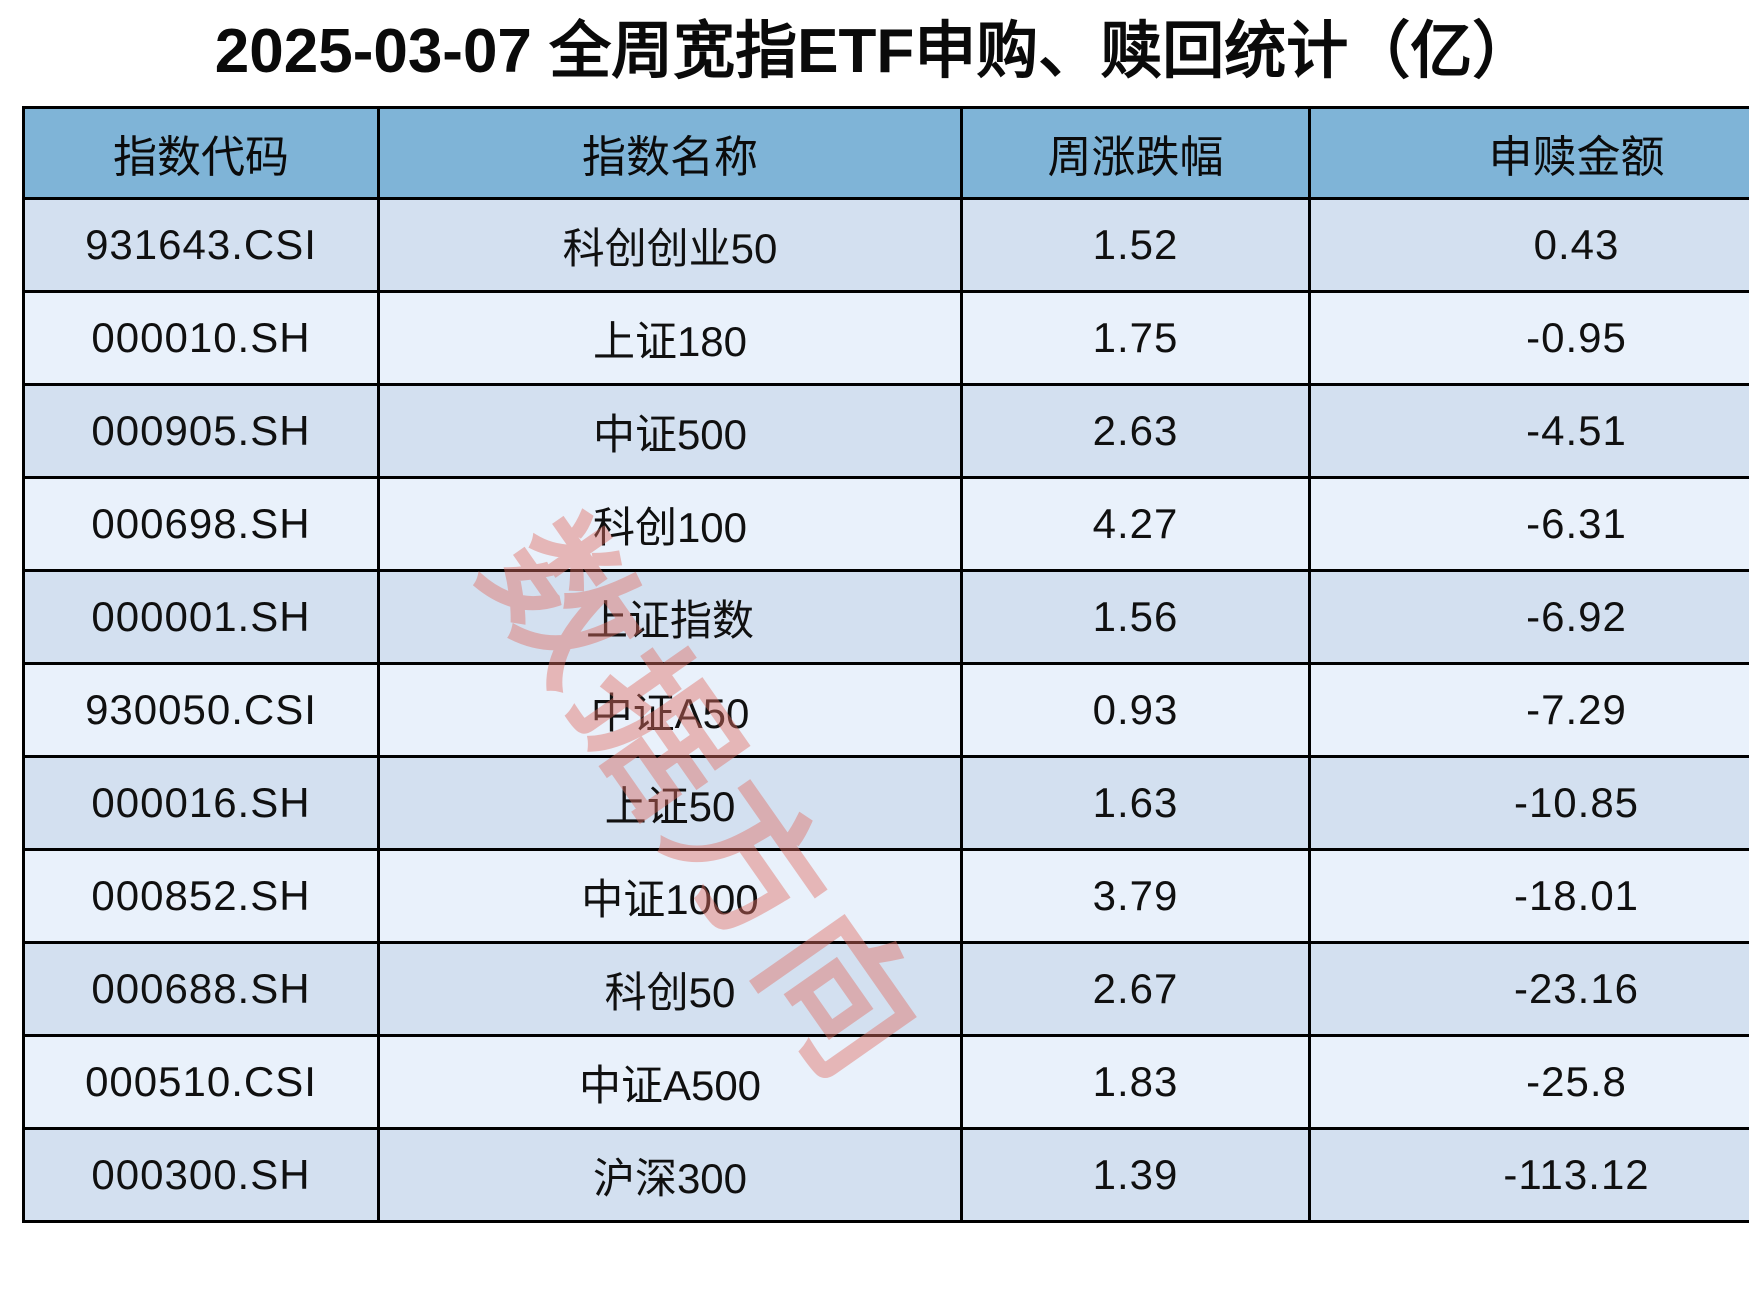 The image size is (1749, 1316). Describe the element at coordinates (670, 338) in the screenshot. I see `cell-index-name: 上证180` at that location.